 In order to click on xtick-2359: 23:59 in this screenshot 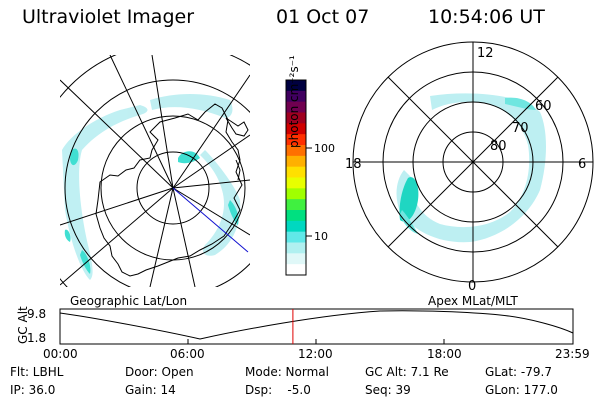, I will do `click(572, 354)`.